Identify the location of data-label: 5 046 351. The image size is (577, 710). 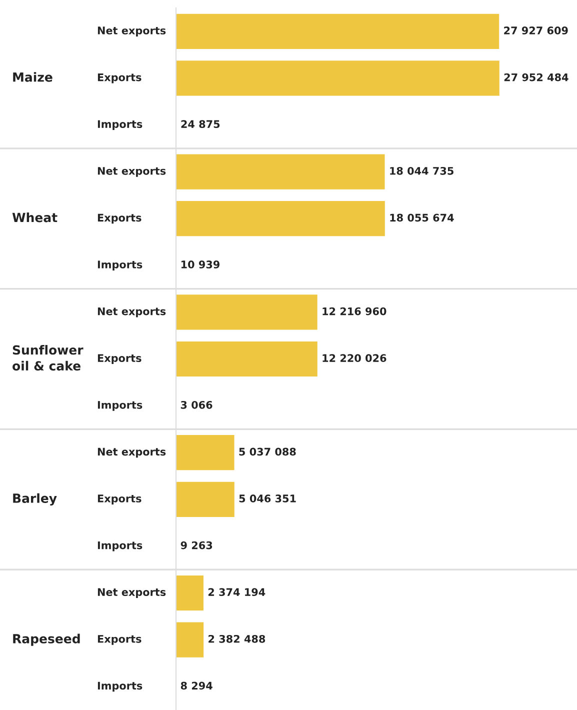
(267, 498).